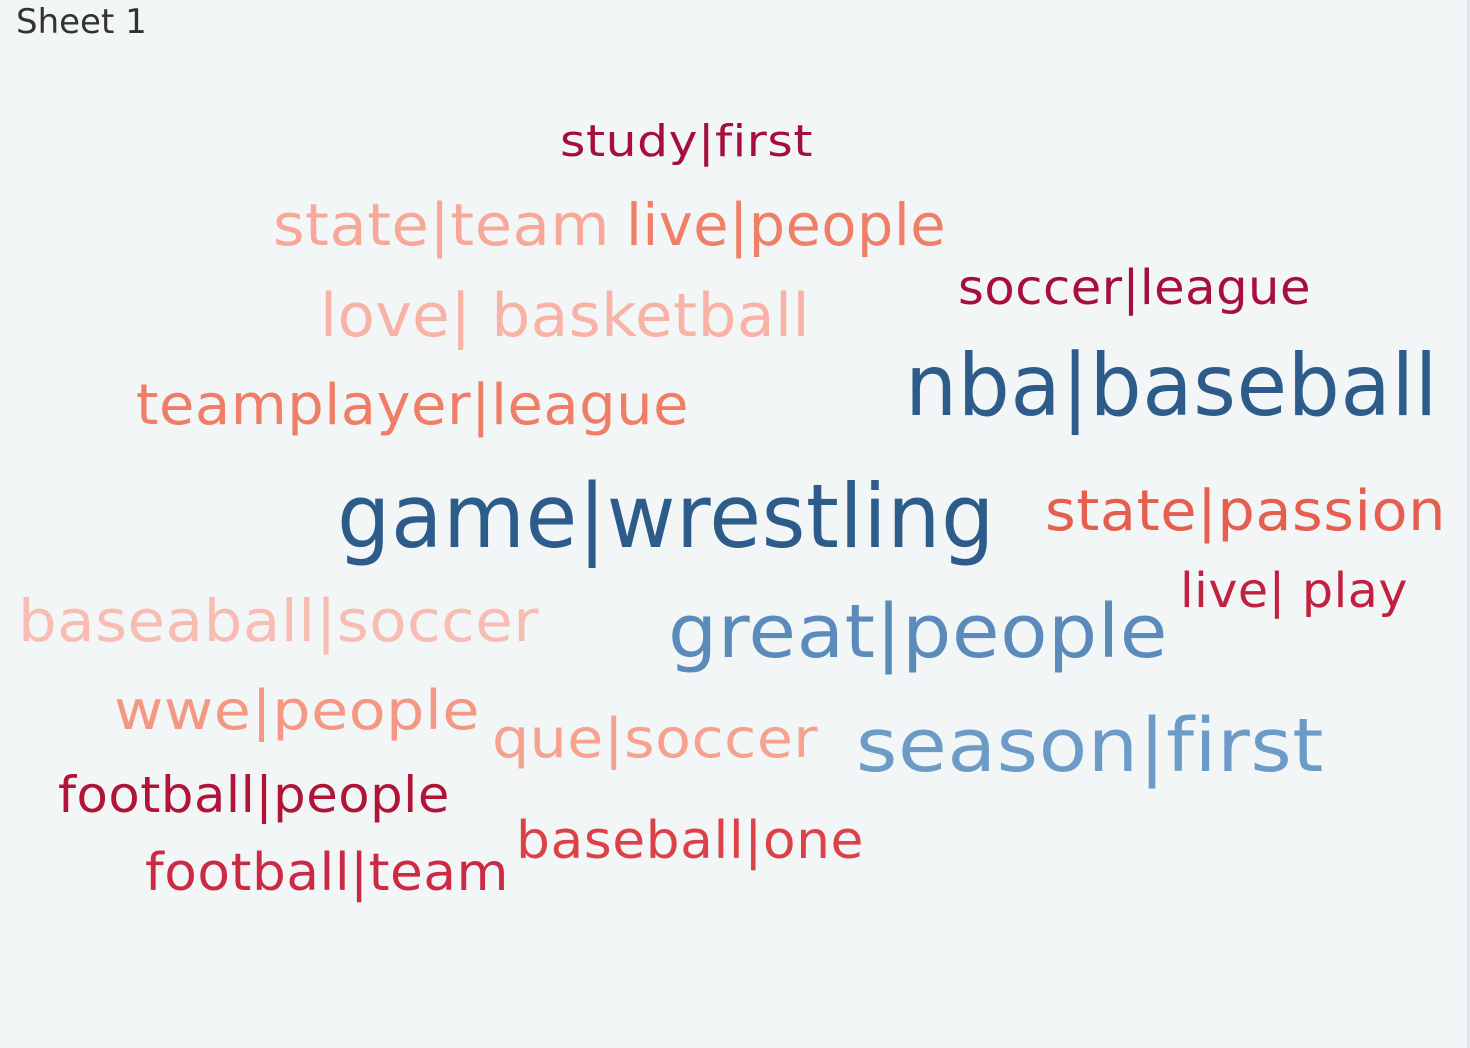 The width and height of the screenshot is (1470, 1048). What do you see at coordinates (413, 405) in the screenshot?
I see `word-cloud-term: teamplayer|league` at bounding box center [413, 405].